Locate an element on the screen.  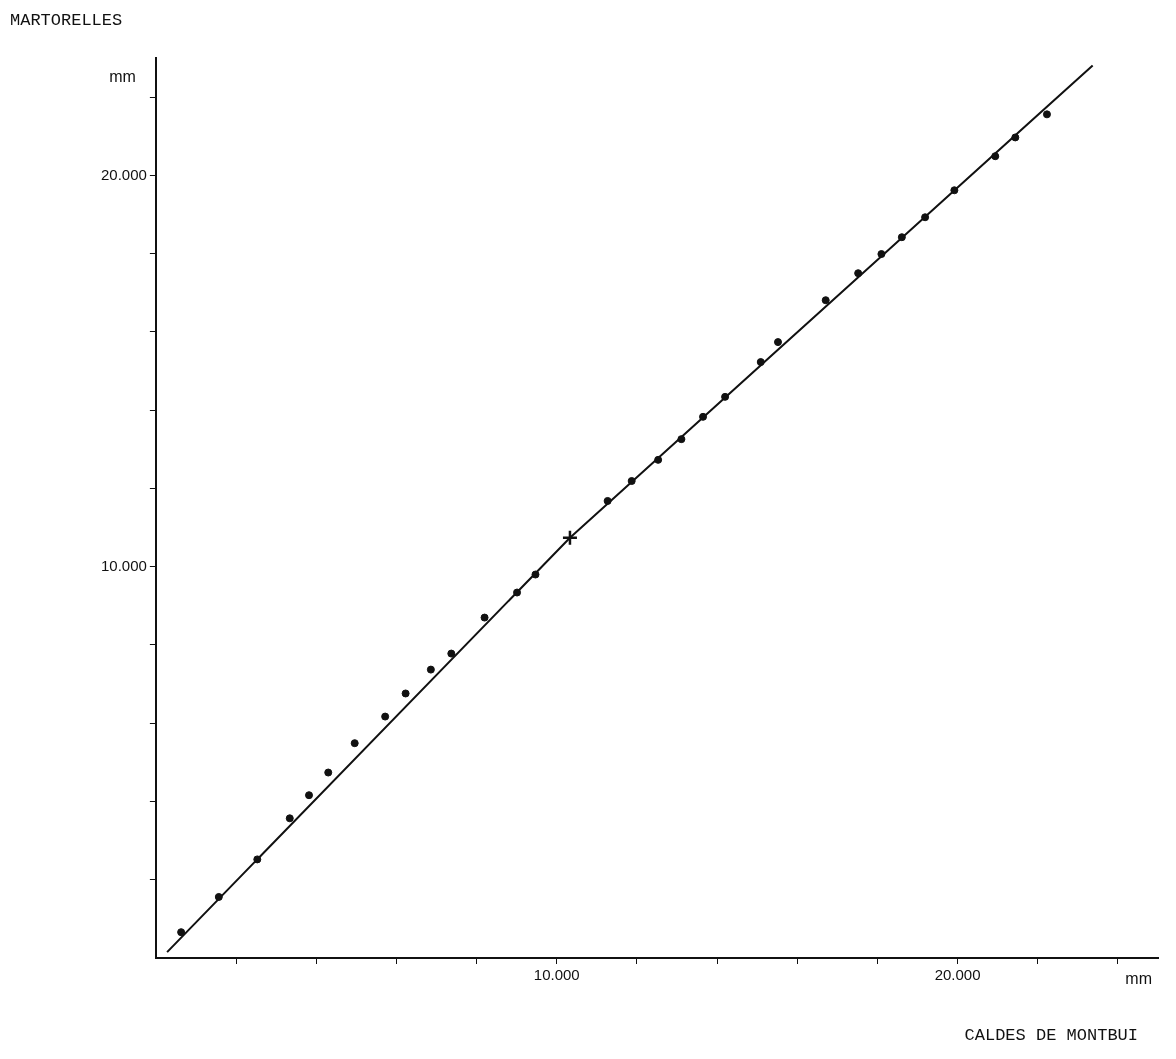
y-axis-title: MARTORELLES is located at coordinates (66, 20).